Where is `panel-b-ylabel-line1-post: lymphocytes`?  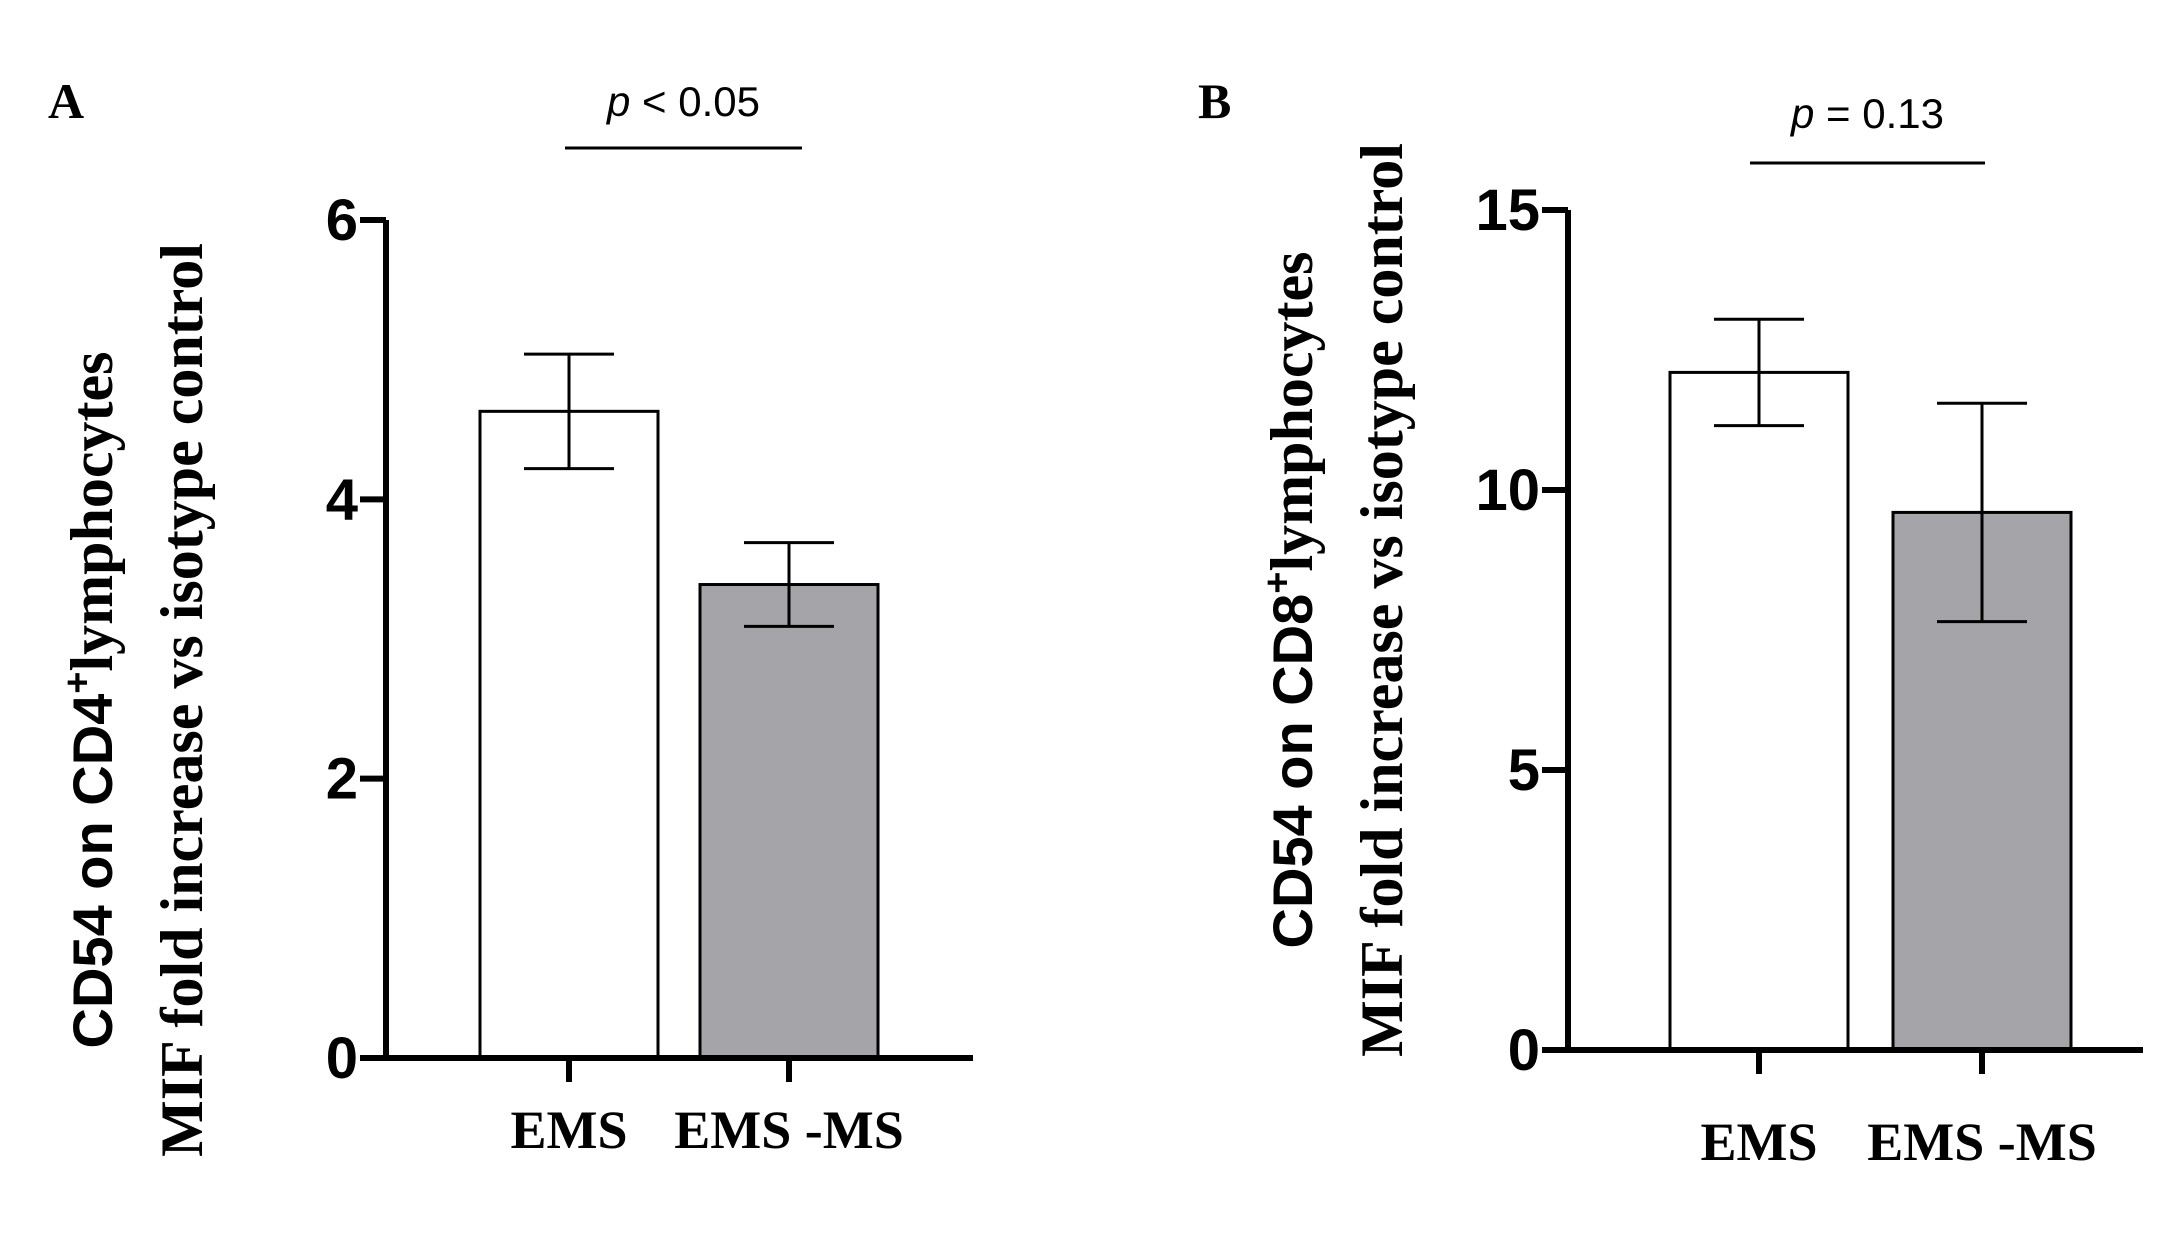
panel-b-ylabel-line1-post: lymphocytes is located at coordinates (1292, 412).